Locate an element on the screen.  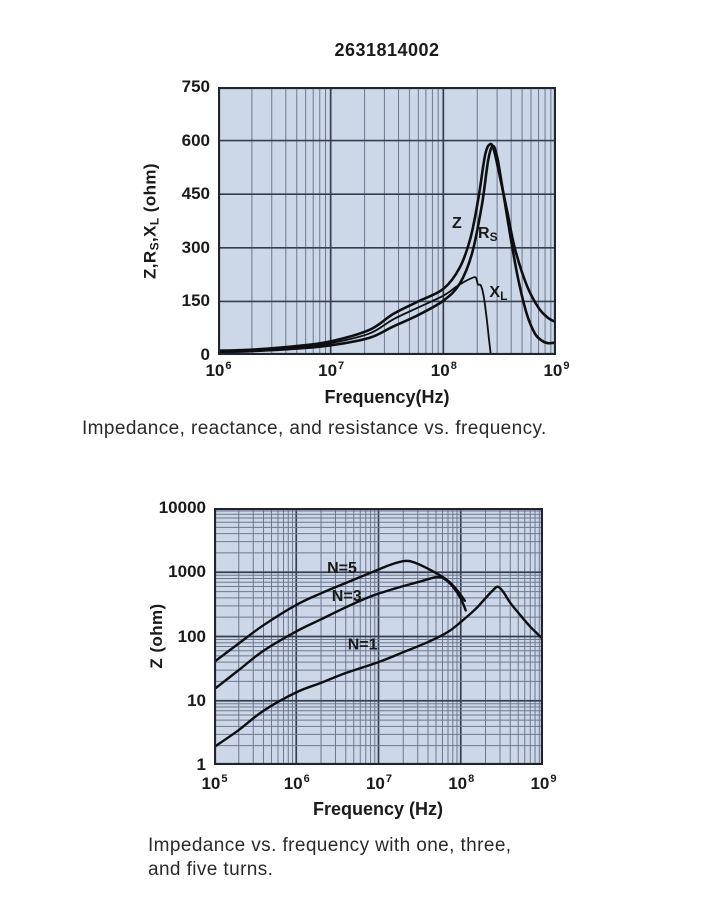
top-x-axis-label: Frequency(Hz) is located at coordinates (387, 397).